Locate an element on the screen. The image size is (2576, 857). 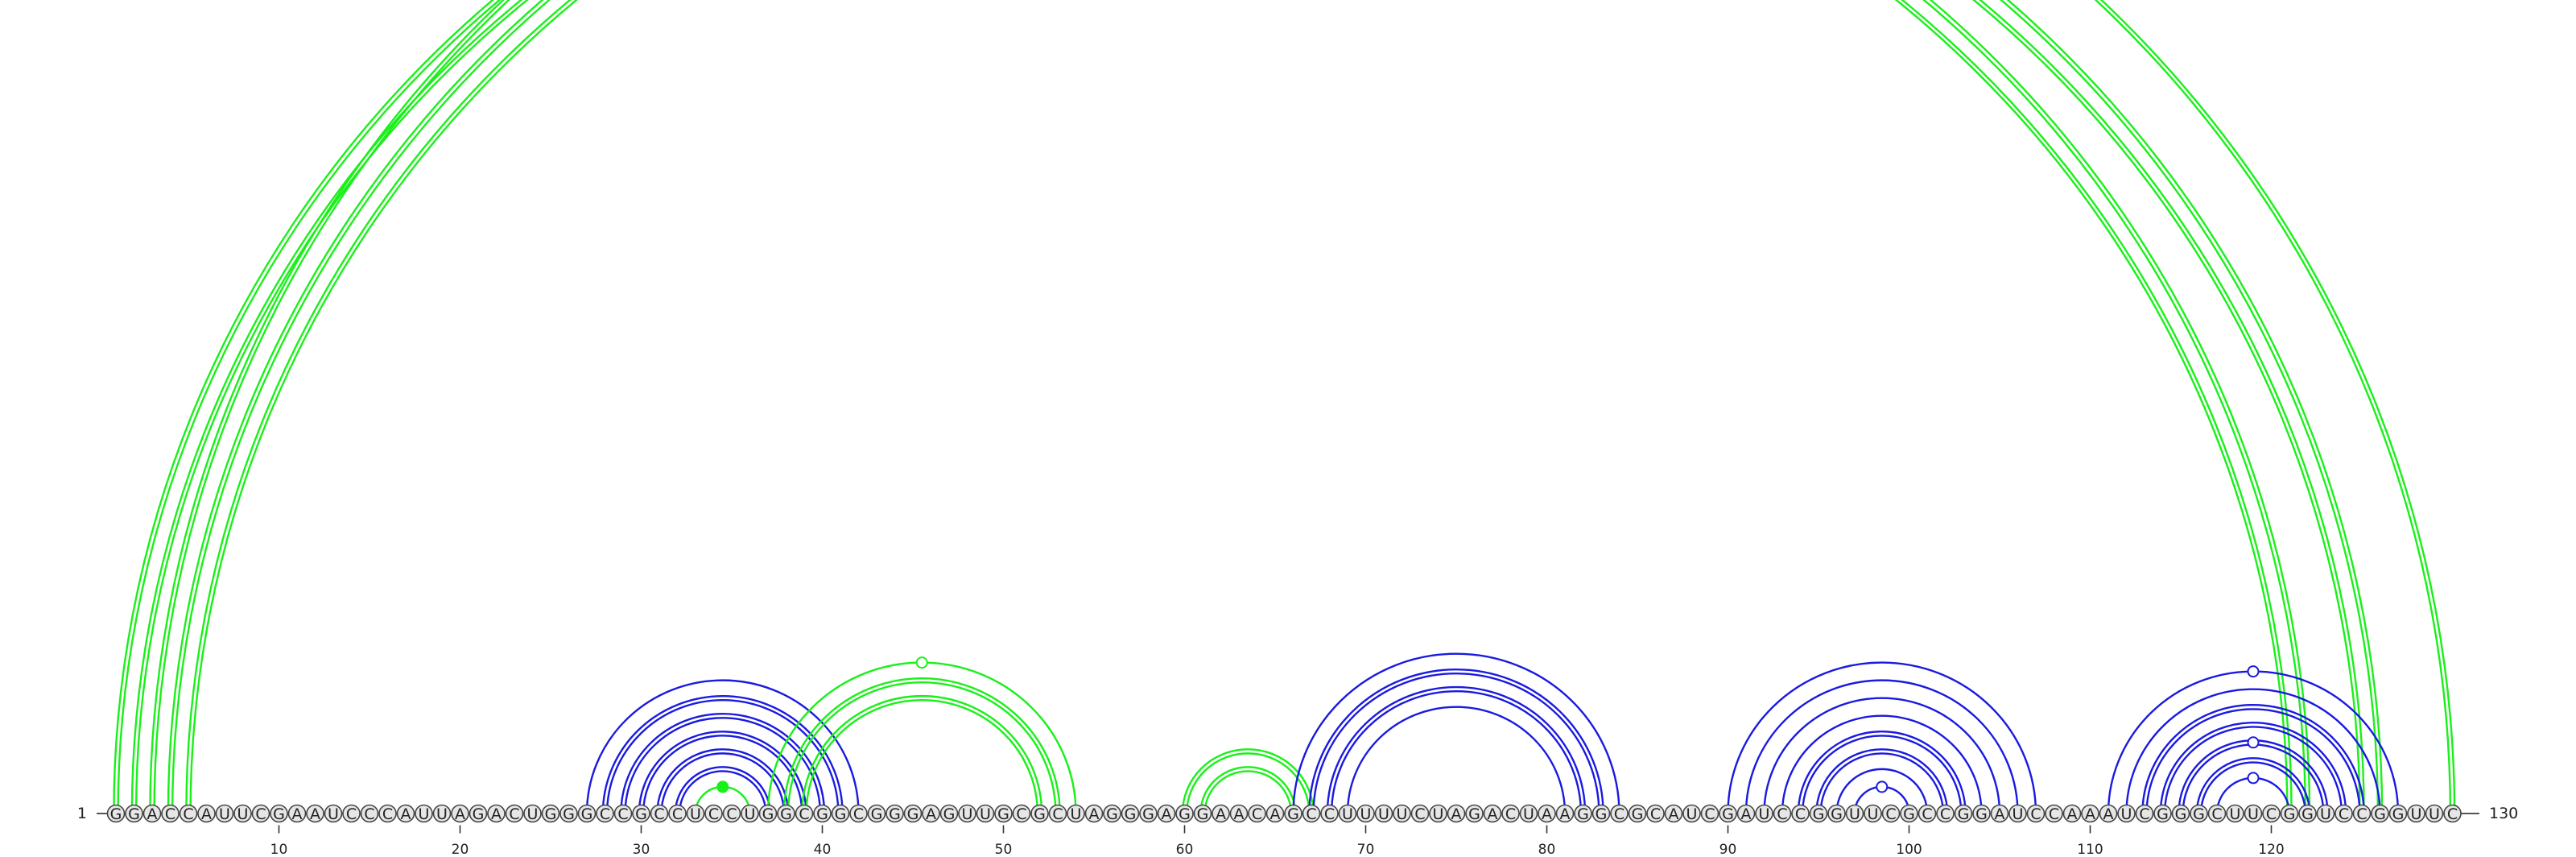
tick-label-20: 20 is located at coordinates (460, 849).